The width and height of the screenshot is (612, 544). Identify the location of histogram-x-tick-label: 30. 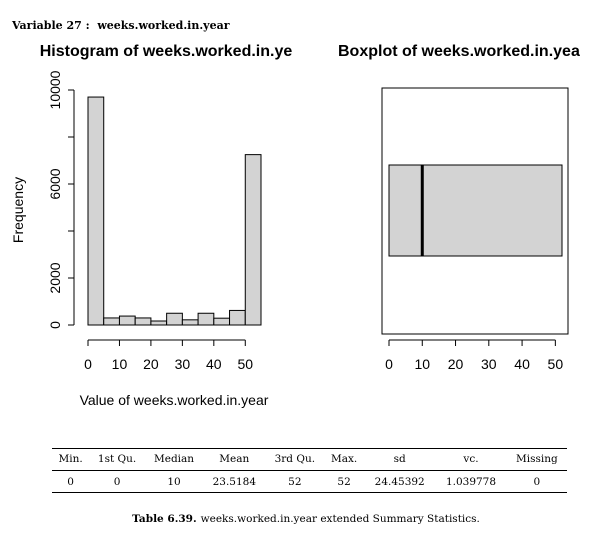
(183, 364).